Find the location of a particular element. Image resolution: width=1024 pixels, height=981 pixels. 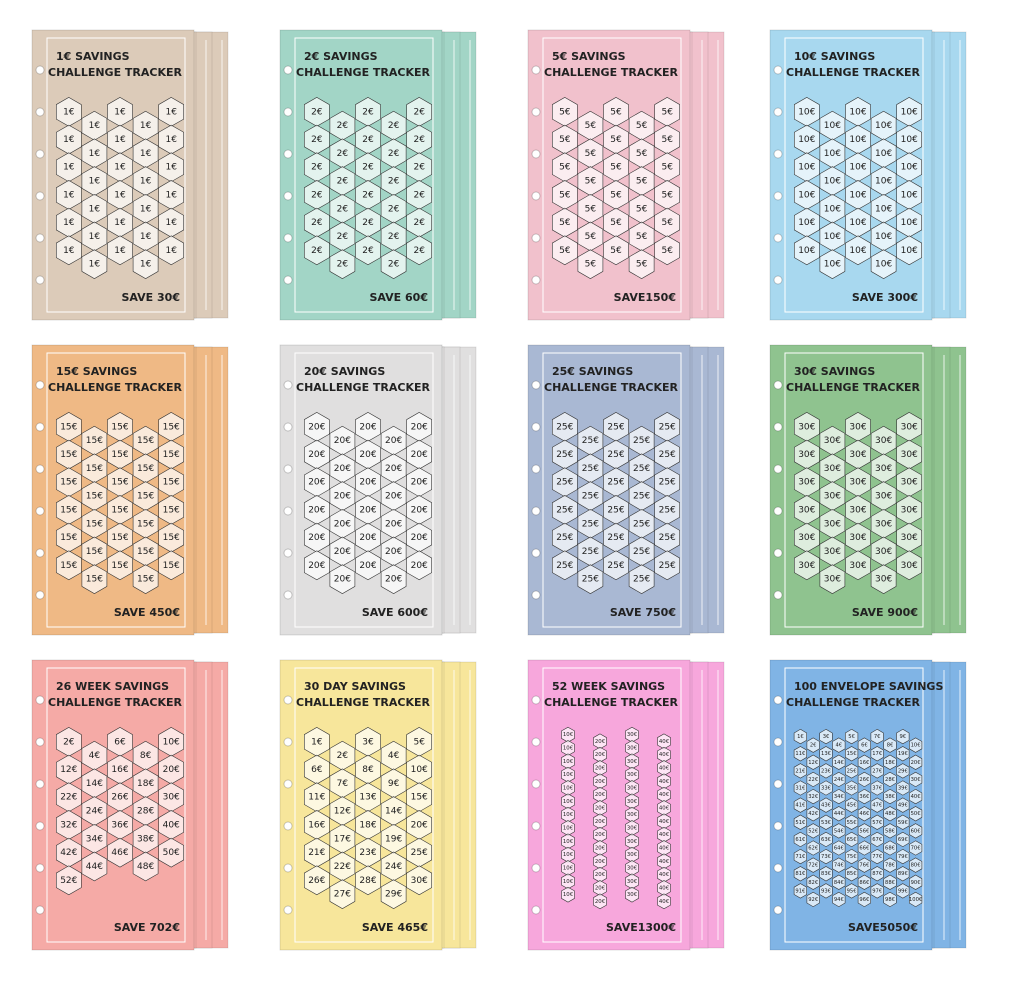

save-total: SAVE 702€ is located at coordinates (147, 927).